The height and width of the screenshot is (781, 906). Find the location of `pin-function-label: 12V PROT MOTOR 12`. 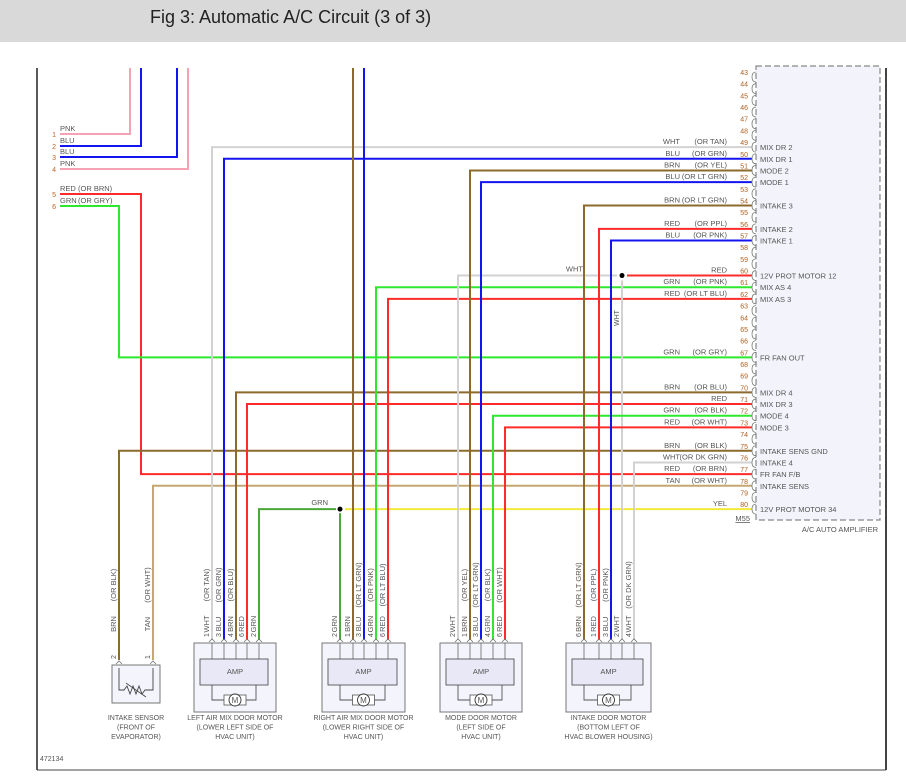

pin-function-label: 12V PROT MOTOR 12 is located at coordinates (798, 276).